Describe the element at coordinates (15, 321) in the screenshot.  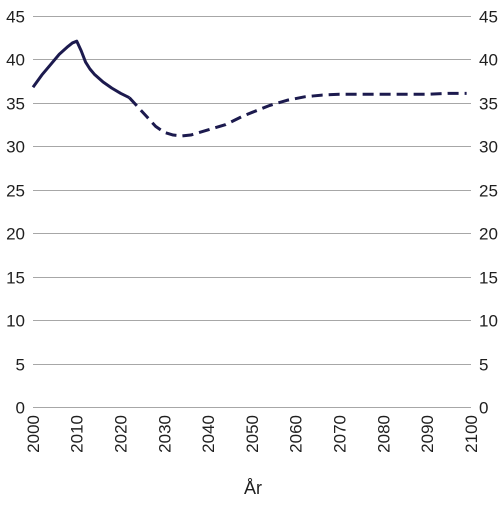
I see `y-tick-label-left: 10` at that location.